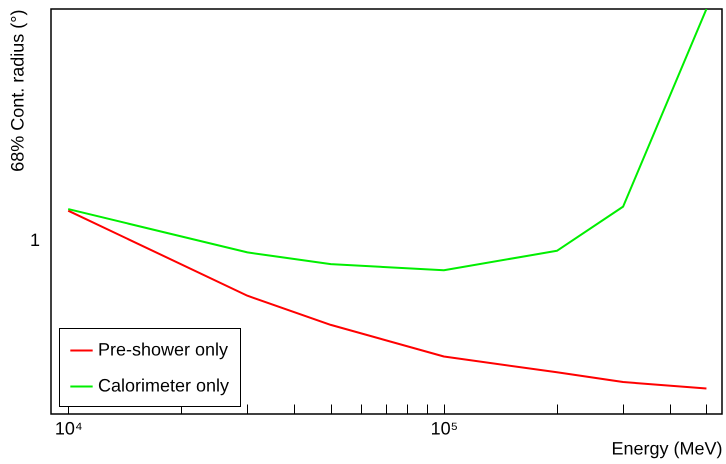  Describe the element at coordinates (35, 240) in the screenshot. I see `text: 1` at that location.